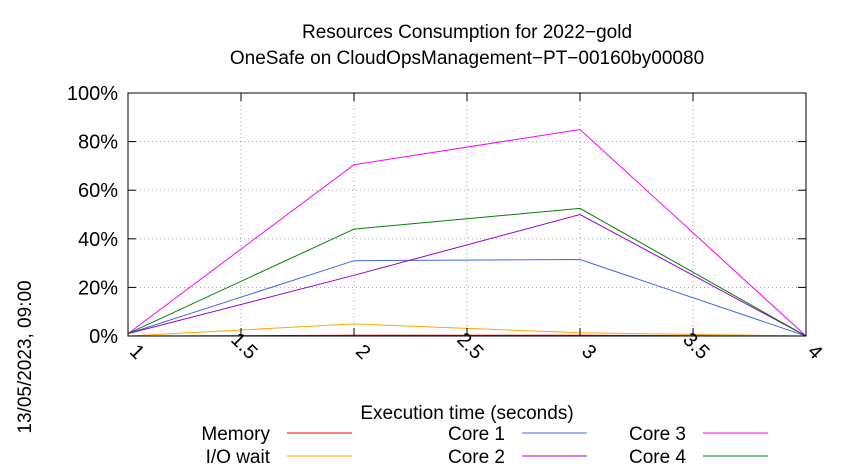  I want to click on x-tick-label: 2, so click(362, 351).